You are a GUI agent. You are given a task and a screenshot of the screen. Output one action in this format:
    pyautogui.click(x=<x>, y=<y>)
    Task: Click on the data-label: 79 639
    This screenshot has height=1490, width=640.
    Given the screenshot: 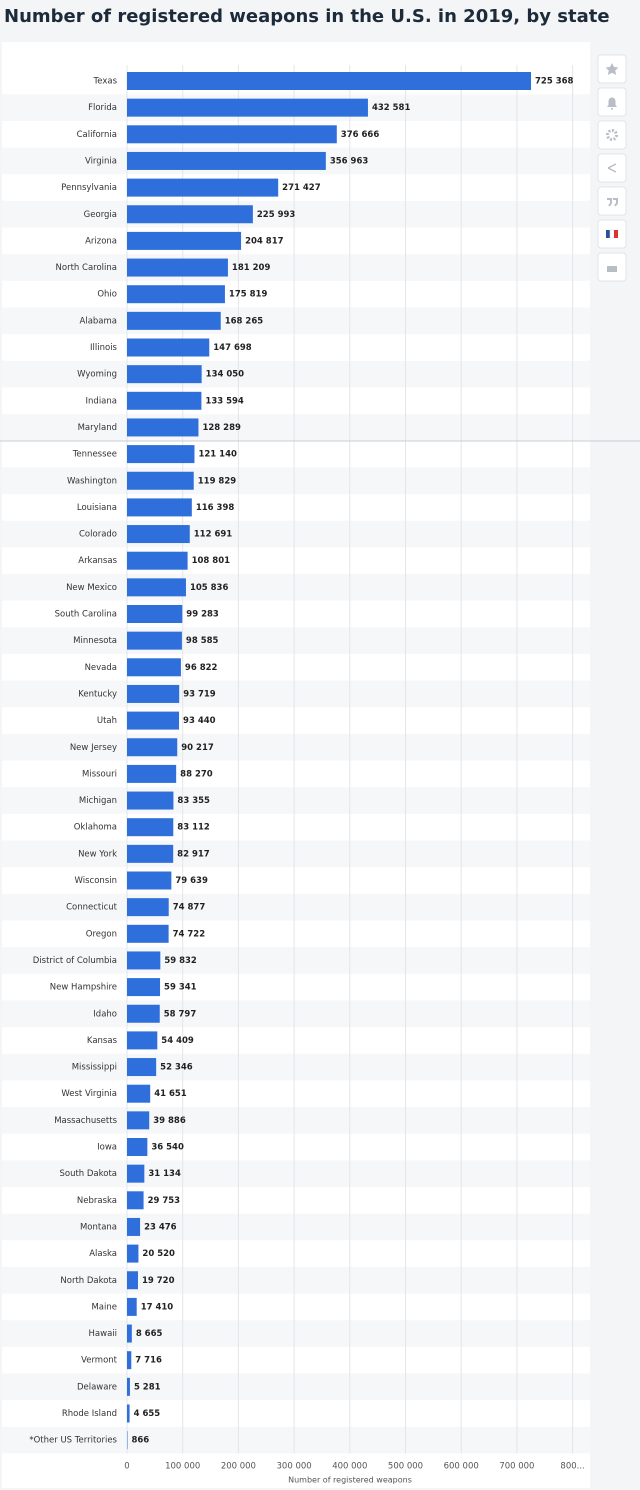 What is the action you would take?
    pyautogui.click(x=191, y=881)
    